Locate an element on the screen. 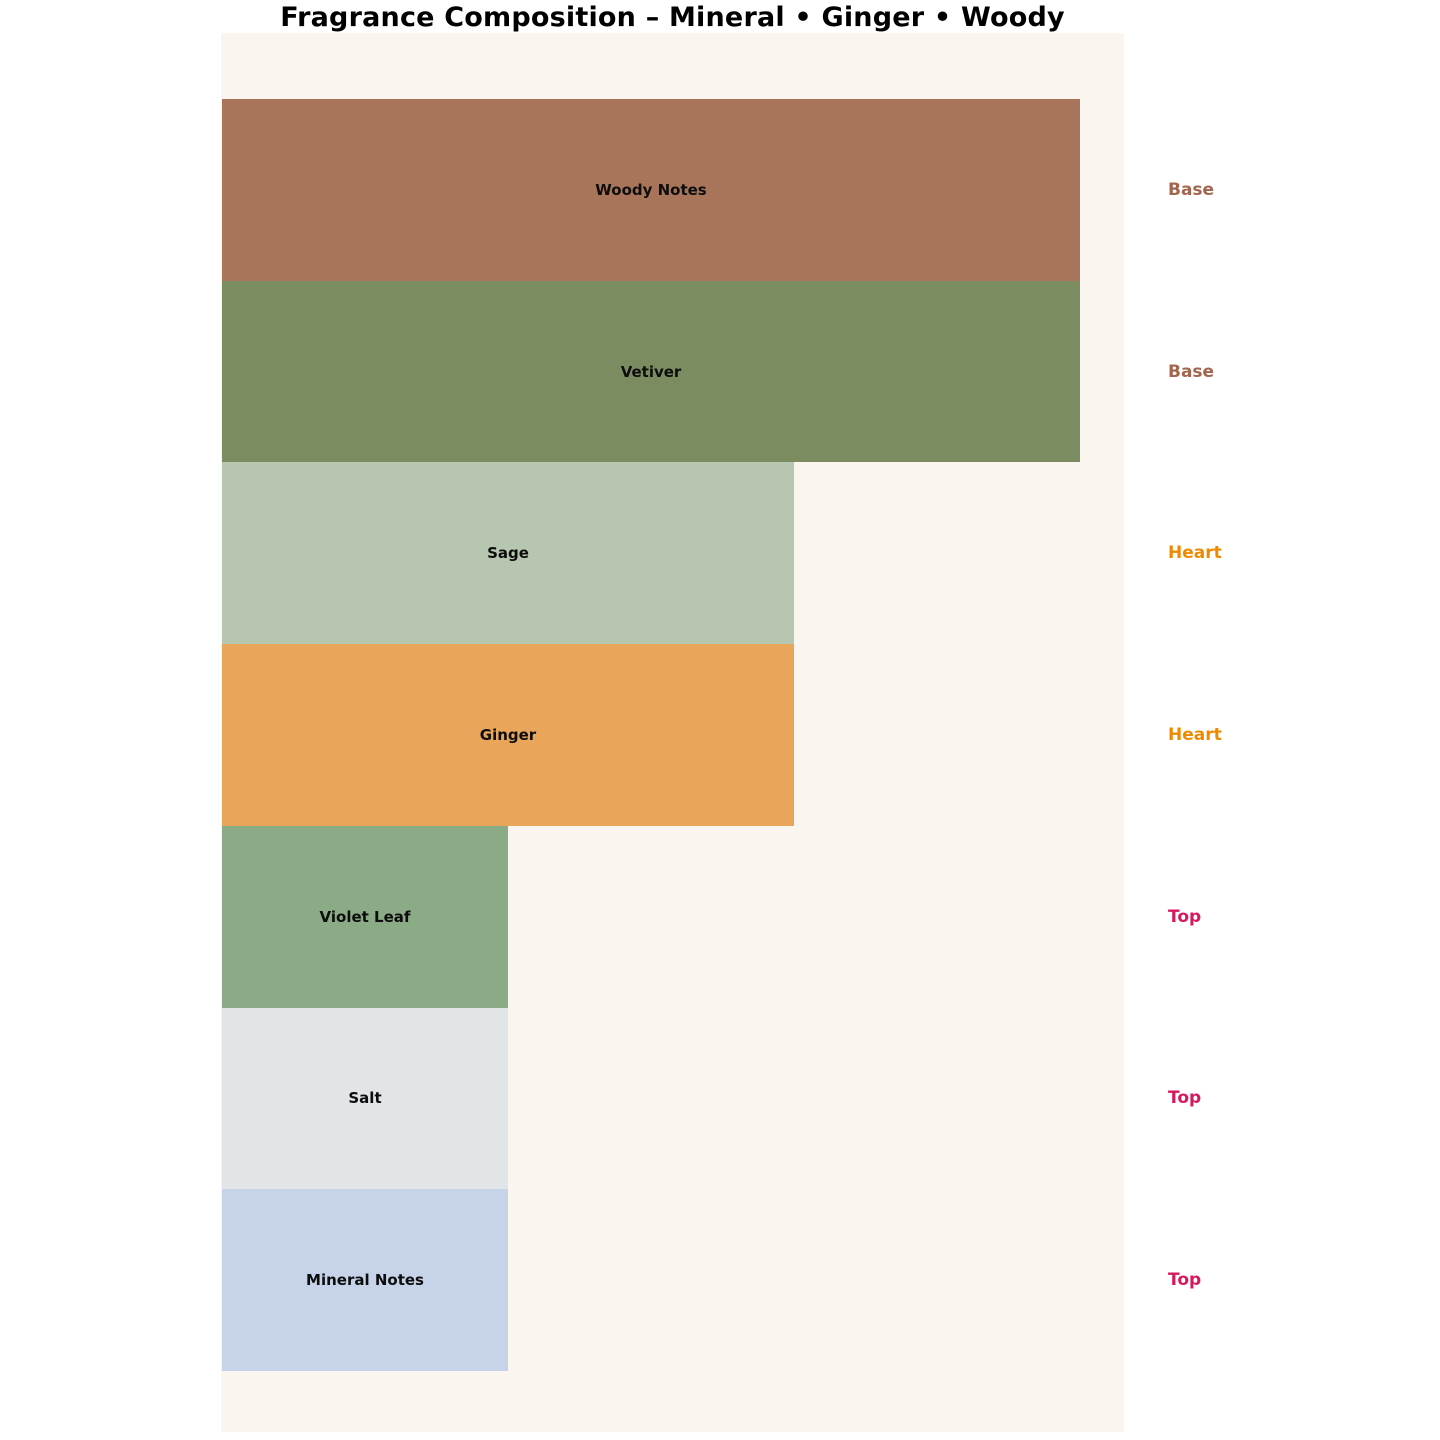 Image resolution: width=1440 pixels, height=1440 pixels. bar-row-ginger: Ginger is located at coordinates (673, 735).